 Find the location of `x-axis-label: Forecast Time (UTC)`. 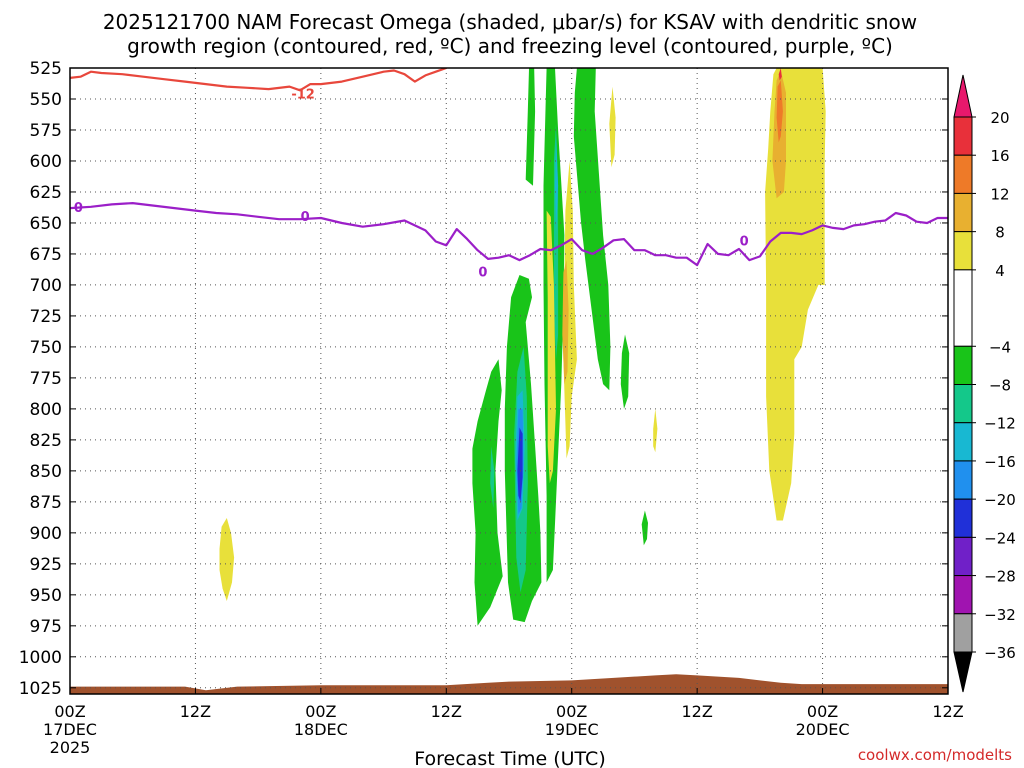

x-axis-label: Forecast Time (UTC) is located at coordinates (509, 758).